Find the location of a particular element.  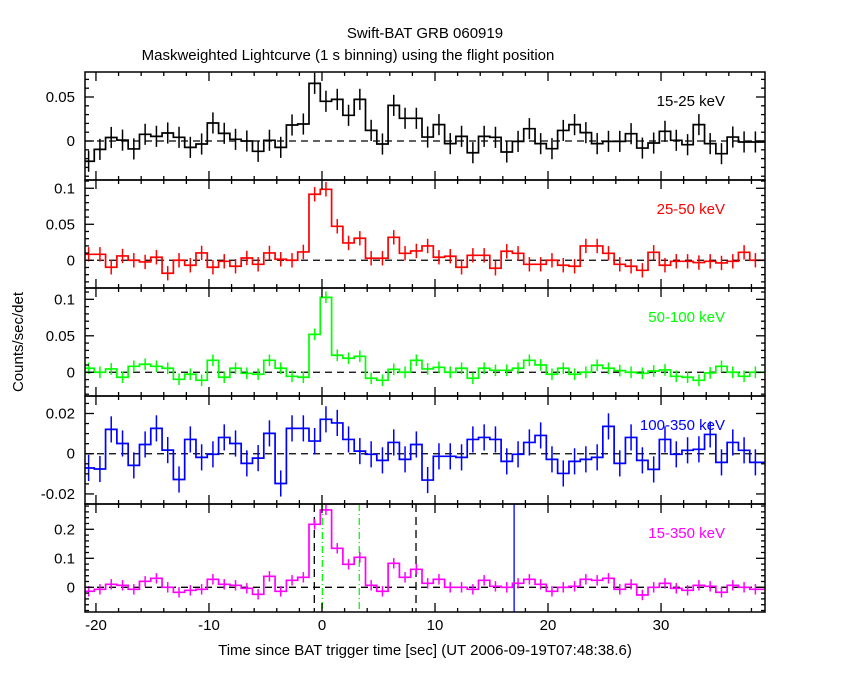

chart-title: Swift-BAT GRB 060919 is located at coordinates (425, 33).